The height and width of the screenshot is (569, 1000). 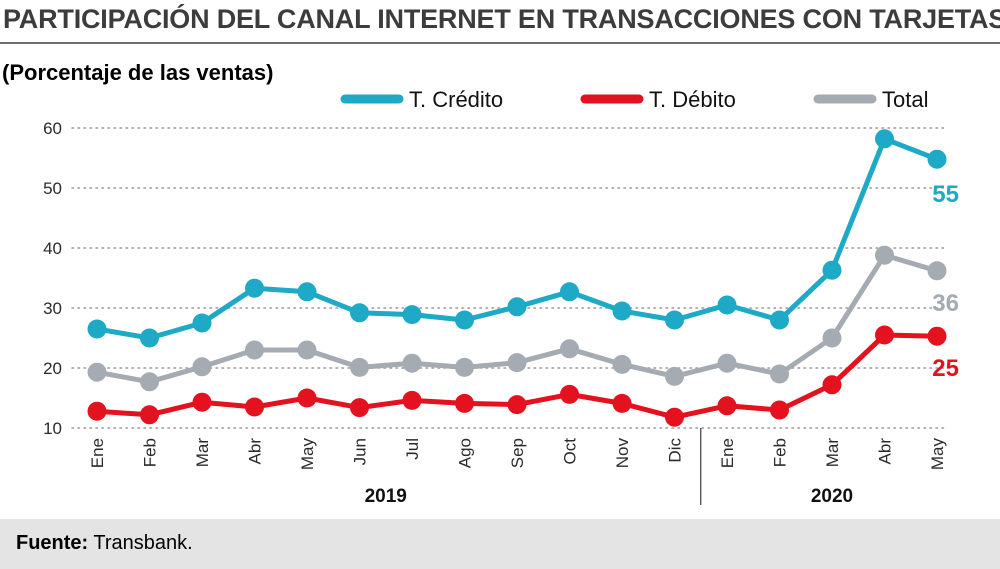 I want to click on end-value-label: 55, so click(x=945, y=194).